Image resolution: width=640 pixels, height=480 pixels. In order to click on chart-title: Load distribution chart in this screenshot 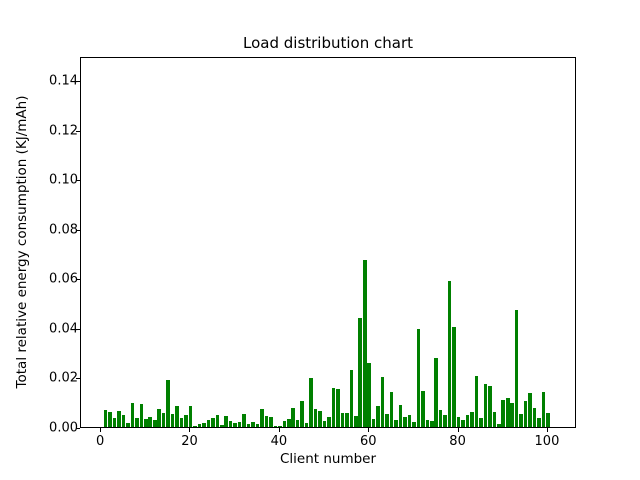, I will do `click(328, 43)`.